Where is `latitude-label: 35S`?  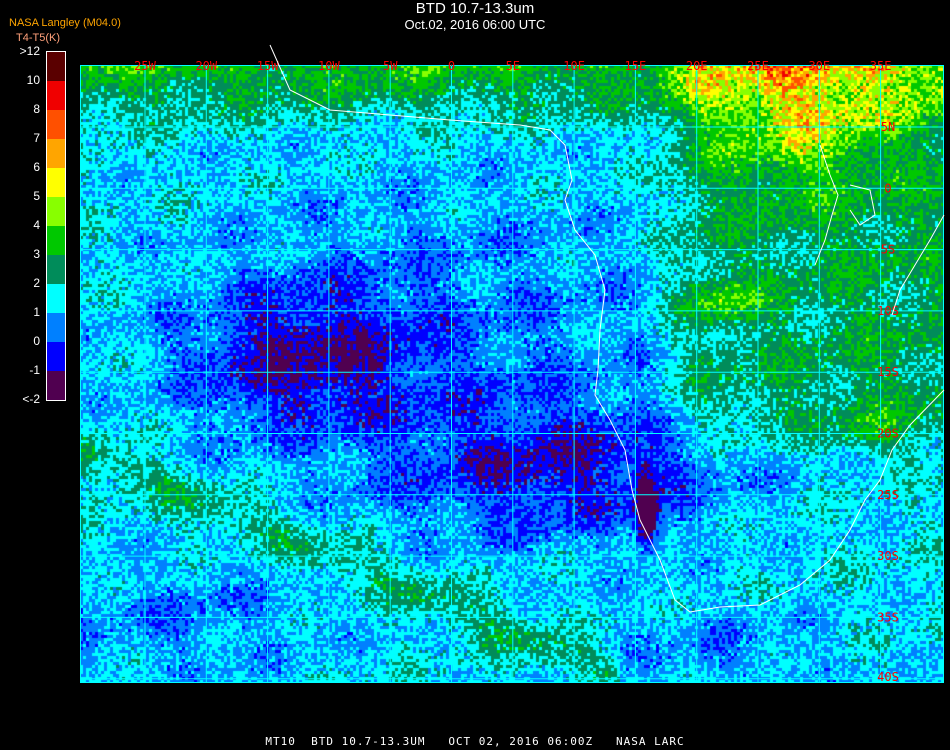
latitude-label: 35S is located at coordinates (888, 617).